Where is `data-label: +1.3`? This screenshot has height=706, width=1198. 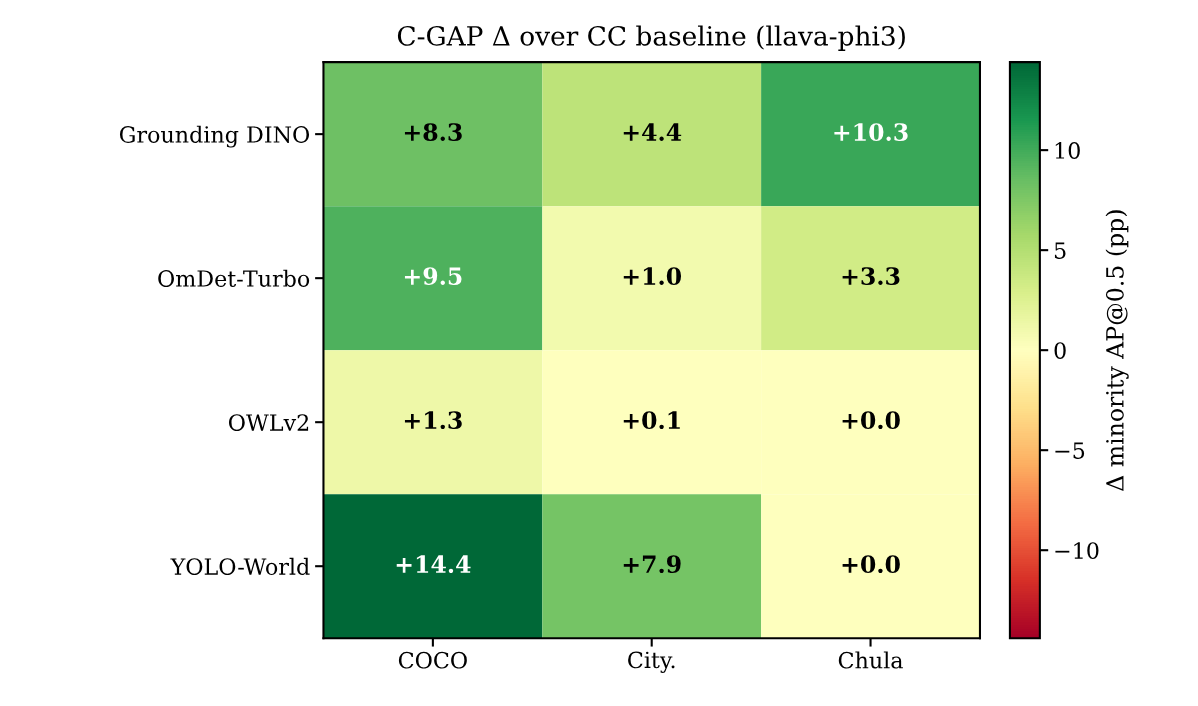 data-label: +1.3 is located at coordinates (433, 420).